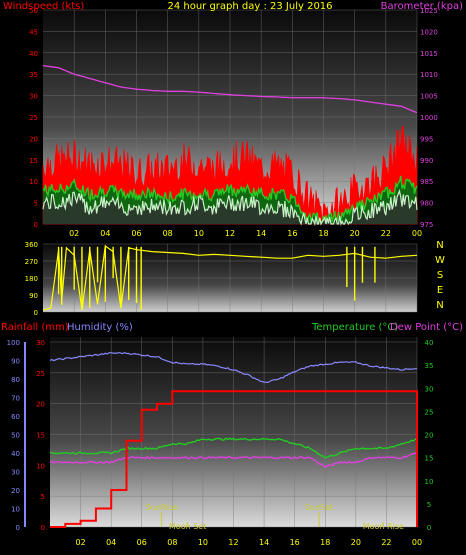 This screenshot has width=466, height=555. What do you see at coordinates (355, 233) in the screenshot?
I see `wind-x-tick-label: 20` at bounding box center [355, 233].